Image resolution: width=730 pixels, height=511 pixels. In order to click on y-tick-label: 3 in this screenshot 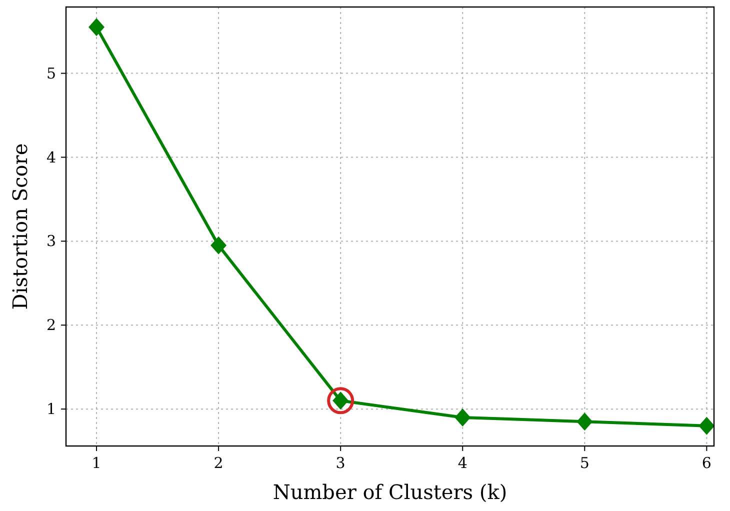, I will do `click(51, 241)`.